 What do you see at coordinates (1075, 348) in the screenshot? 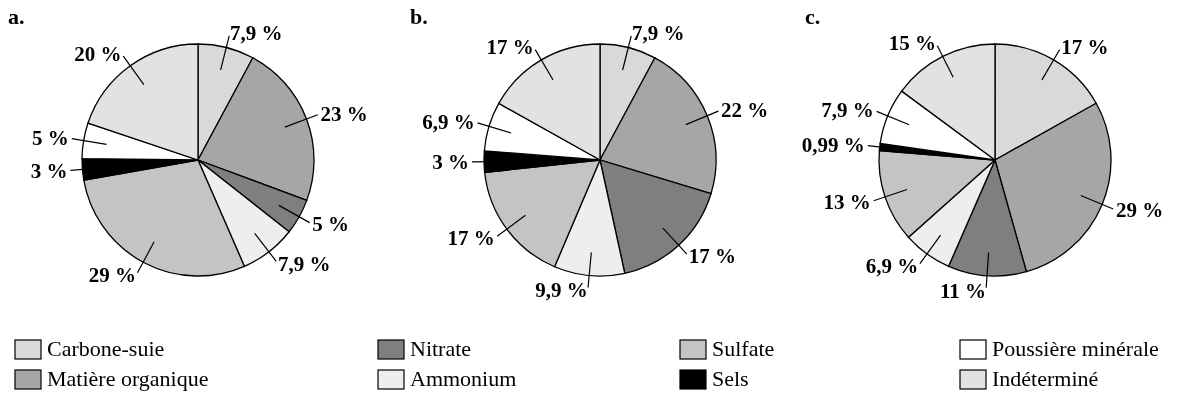
I see `legend-label: Poussière minérale` at bounding box center [1075, 348].